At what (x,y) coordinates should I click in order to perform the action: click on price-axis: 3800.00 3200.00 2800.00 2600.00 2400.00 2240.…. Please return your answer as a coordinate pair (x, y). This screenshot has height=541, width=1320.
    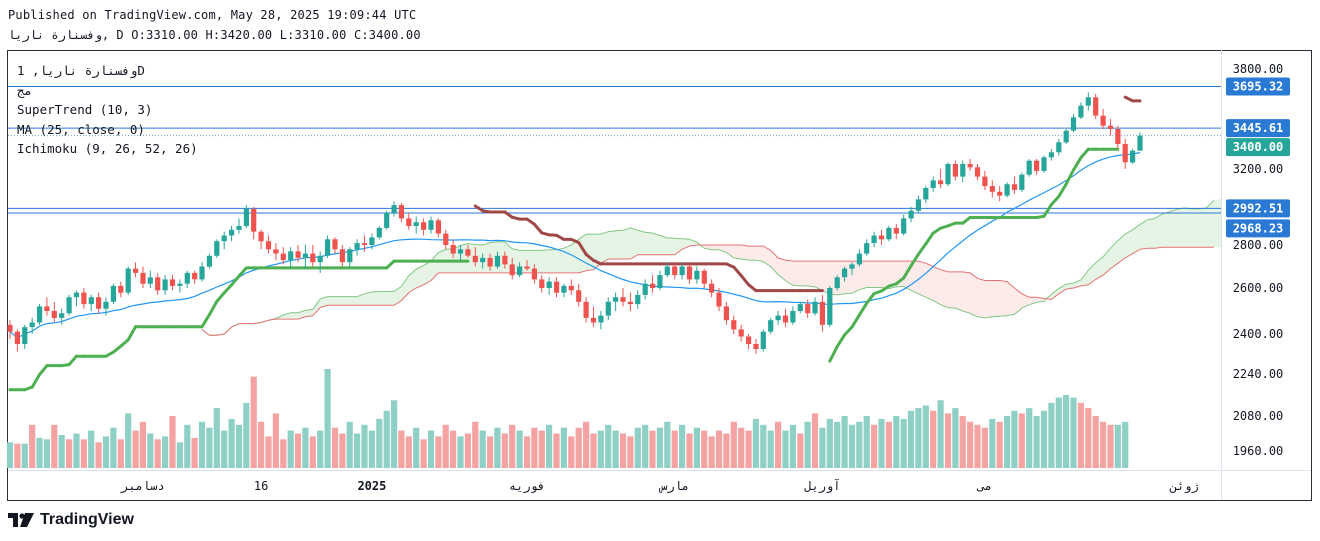
    Looking at the image, I should click on (1258, 260).